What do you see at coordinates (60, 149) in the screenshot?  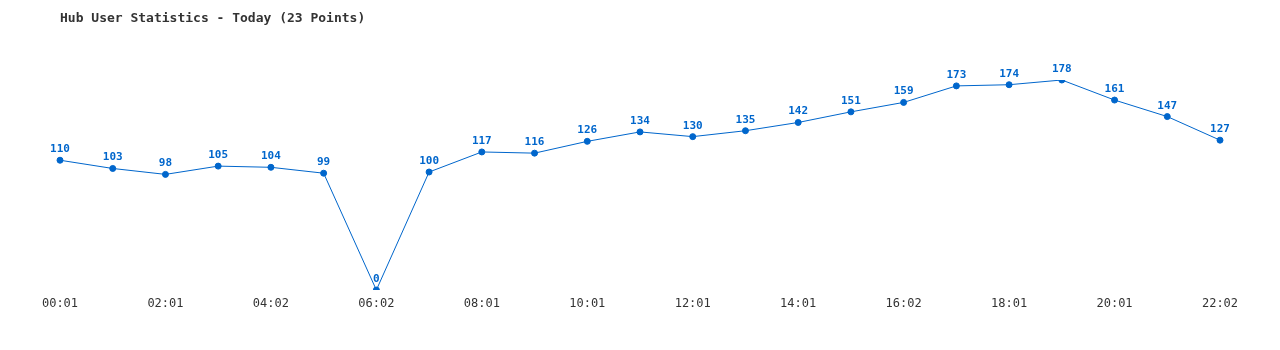 I see `data-label: 110` at bounding box center [60, 149].